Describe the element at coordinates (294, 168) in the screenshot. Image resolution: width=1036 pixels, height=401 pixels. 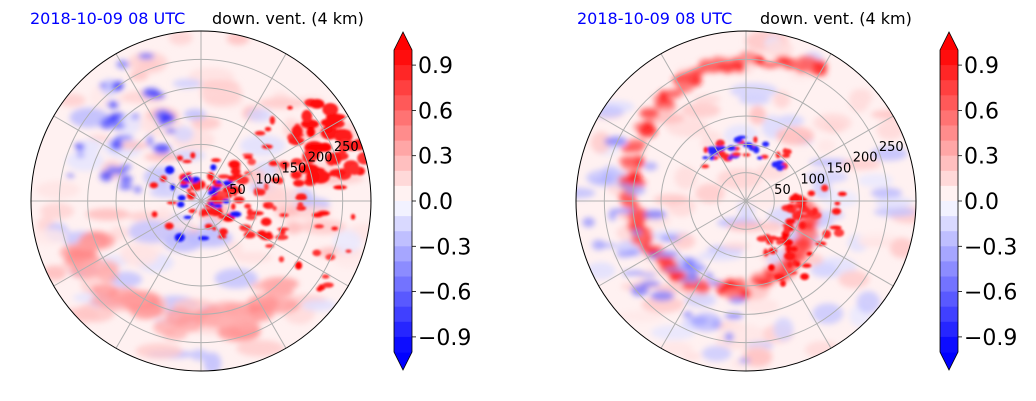
I see `panel-left-radial-label-150: 150` at that location.